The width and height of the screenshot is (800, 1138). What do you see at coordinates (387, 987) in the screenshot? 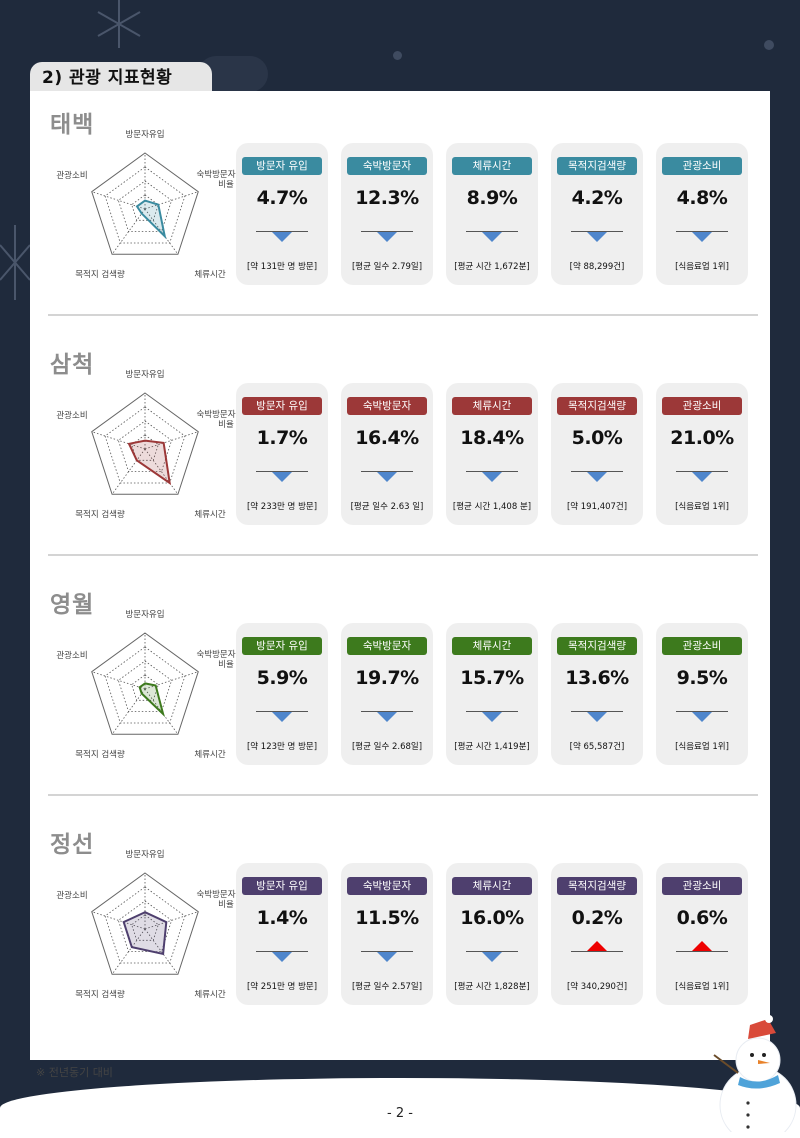
I see `indicator-note: [평균 일수 2.57일]` at bounding box center [387, 987].